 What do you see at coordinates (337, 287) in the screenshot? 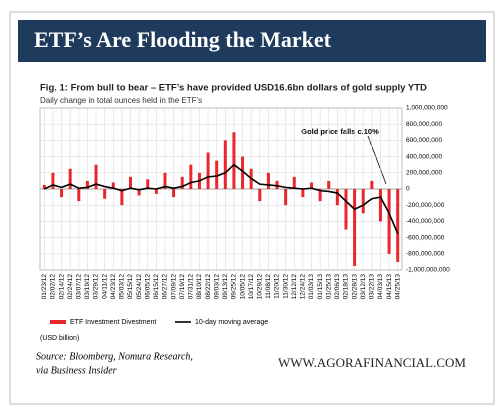
I see `x-tick-label: 02/06/13` at bounding box center [337, 287].